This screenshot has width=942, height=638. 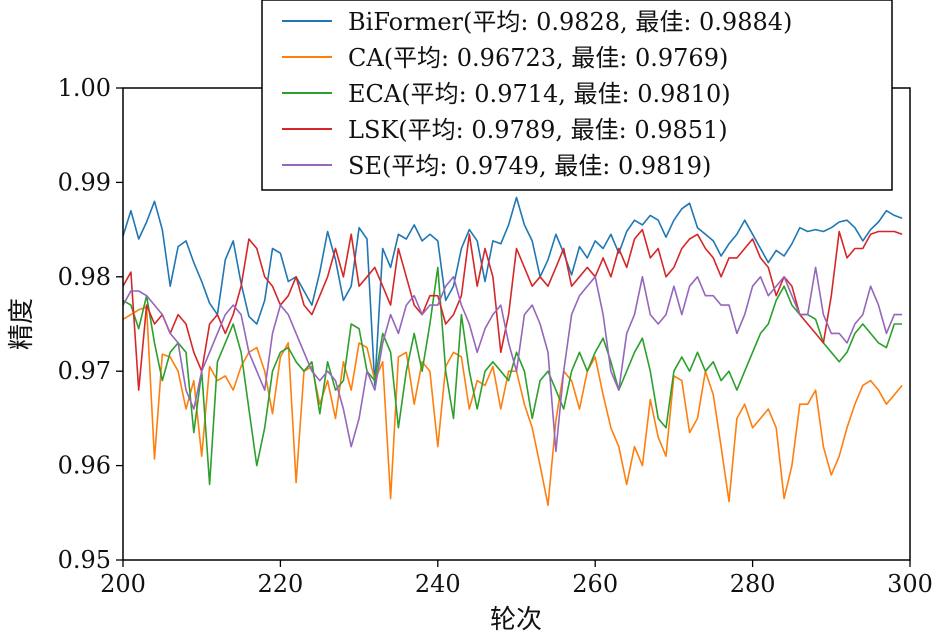 What do you see at coordinates (84, 466) in the screenshot?
I see `y-tick-label: 0.96` at bounding box center [84, 466].